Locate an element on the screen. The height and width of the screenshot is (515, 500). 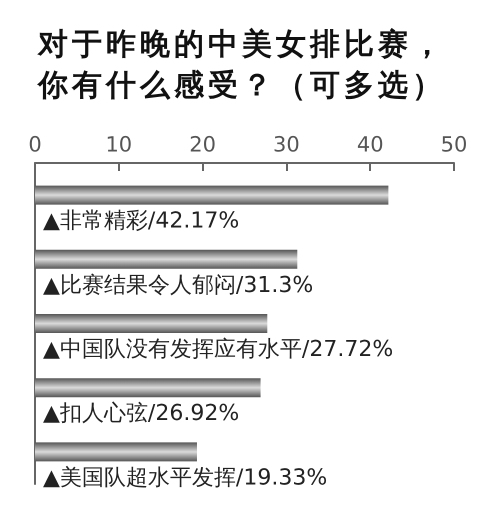
y-tick-label: ▲美国队超水平发挥/19.33% is located at coordinates (185, 477).